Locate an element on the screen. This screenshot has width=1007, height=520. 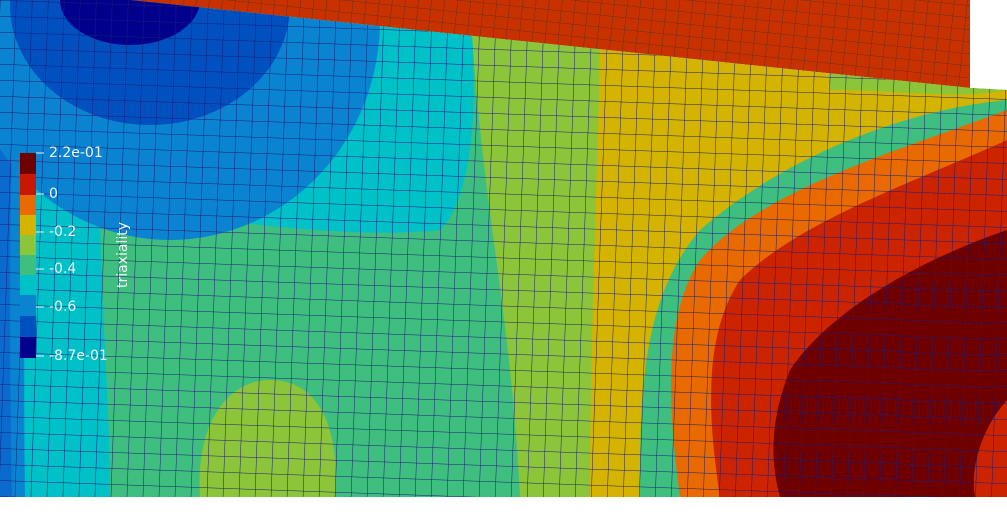
colorbar-tick-label: 2.2e-01 is located at coordinates (76, 153).